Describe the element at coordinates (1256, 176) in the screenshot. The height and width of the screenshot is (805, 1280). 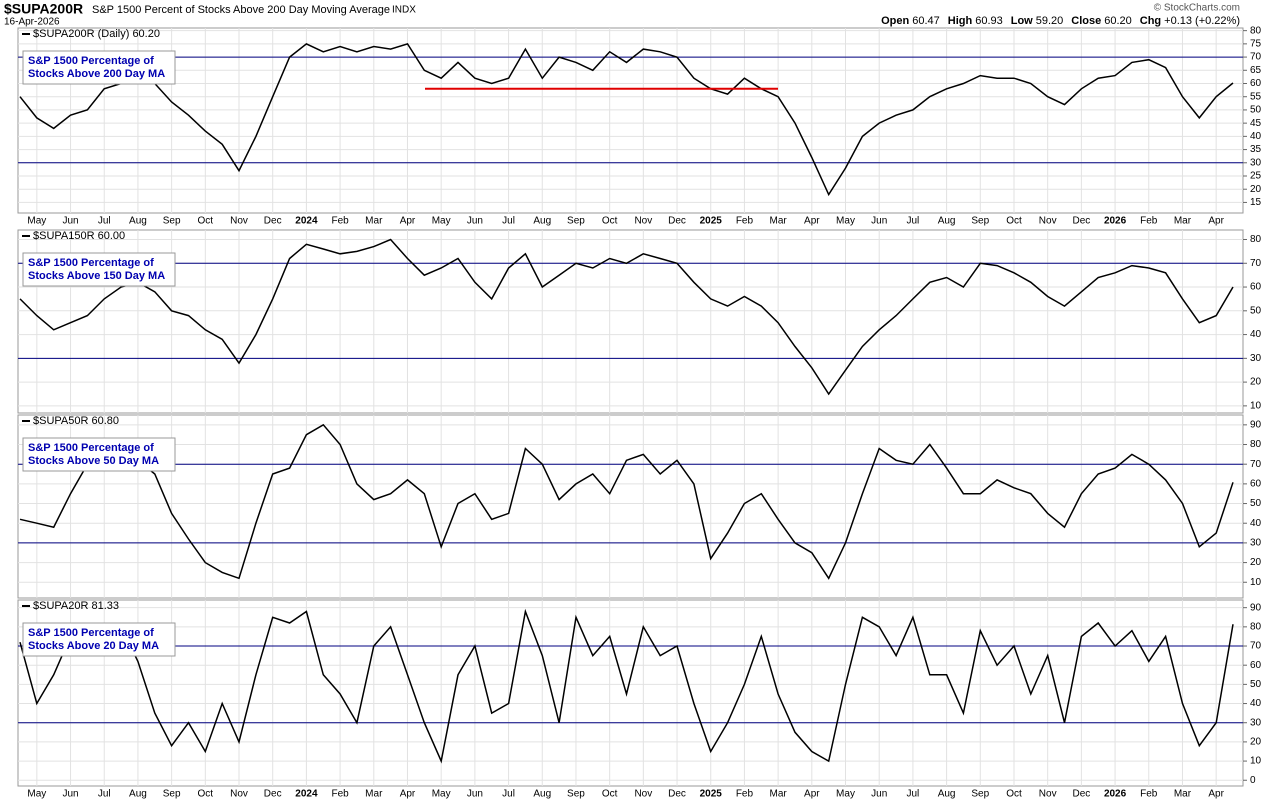
I see `y-tick-label: 25` at that location.